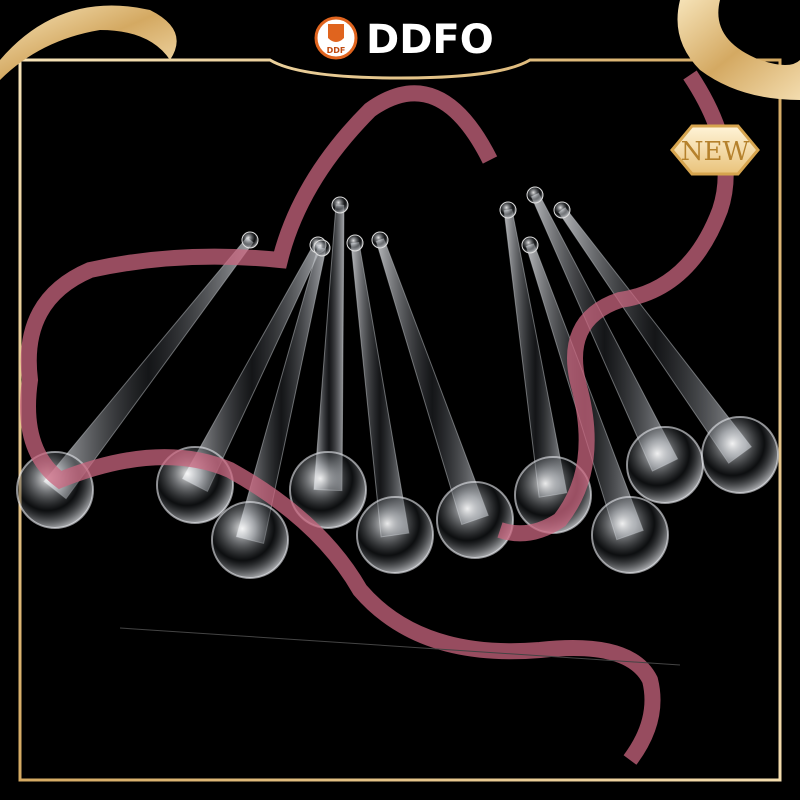 This screenshot has width=800, height=800. Describe the element at coordinates (400, 646) in the screenshot. I see `surface-line` at that location.